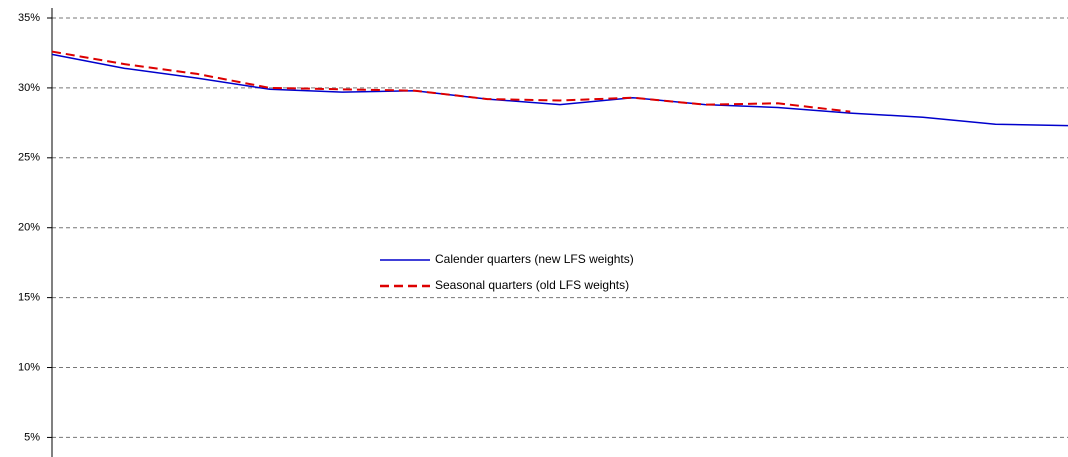 The width and height of the screenshot is (1068, 457). I want to click on series-line, so click(451, 81).